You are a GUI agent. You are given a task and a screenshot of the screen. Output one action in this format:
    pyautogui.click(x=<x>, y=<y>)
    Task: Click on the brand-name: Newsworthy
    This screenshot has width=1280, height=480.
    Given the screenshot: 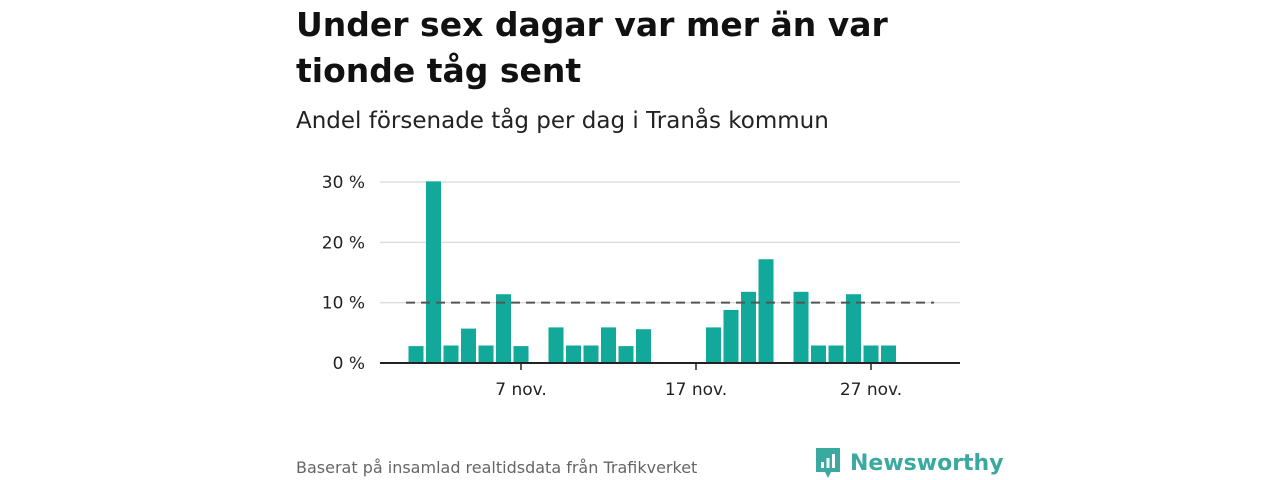 What is the action you would take?
    pyautogui.click(x=927, y=463)
    